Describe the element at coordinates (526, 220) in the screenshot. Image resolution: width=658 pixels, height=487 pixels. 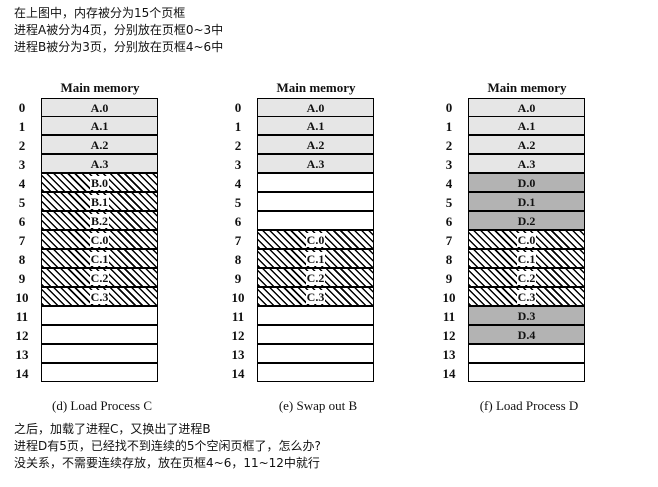
I see `frame-cell: D.2` at that location.